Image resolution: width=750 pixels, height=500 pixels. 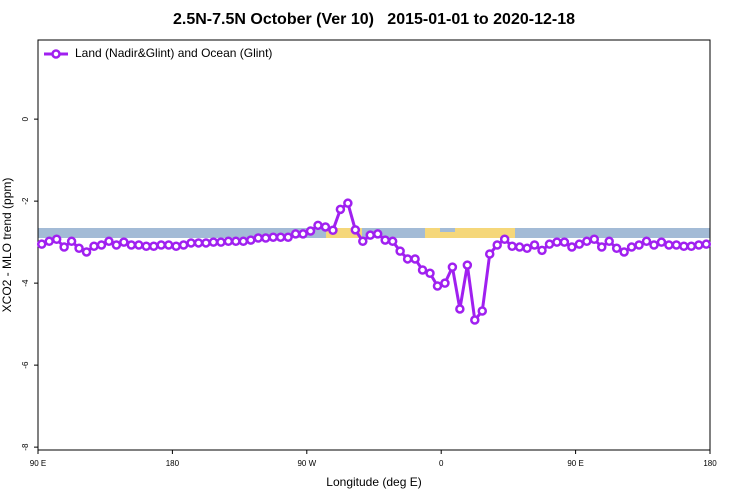 I want to click on y-tick-label: -4, so click(x=25, y=283).